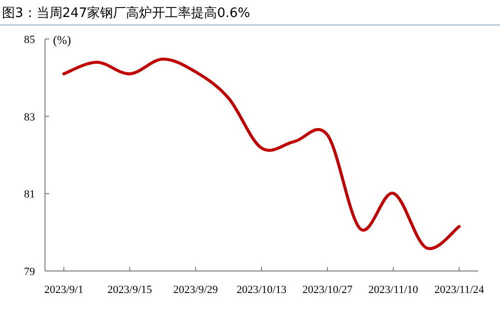  I want to click on x-tick-label: 2023/9/15, so click(130, 290).